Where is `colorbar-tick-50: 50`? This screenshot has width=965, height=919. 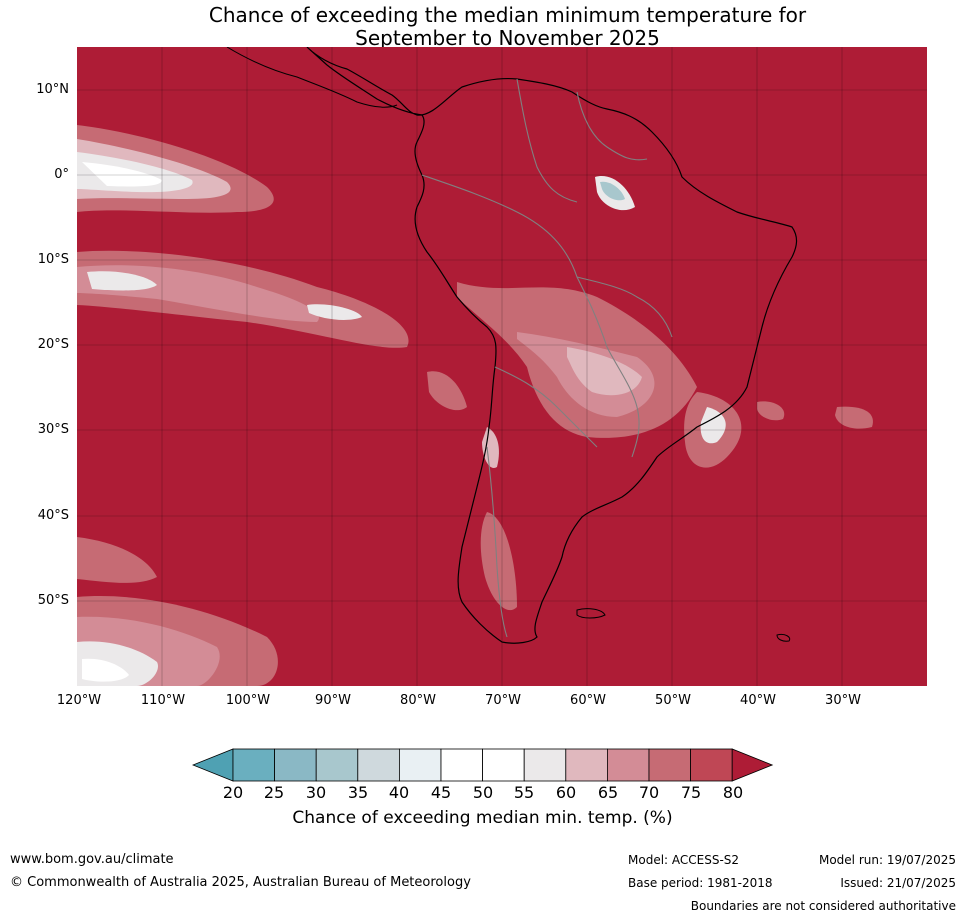
colorbar-tick-50: 50 is located at coordinates (483, 792).